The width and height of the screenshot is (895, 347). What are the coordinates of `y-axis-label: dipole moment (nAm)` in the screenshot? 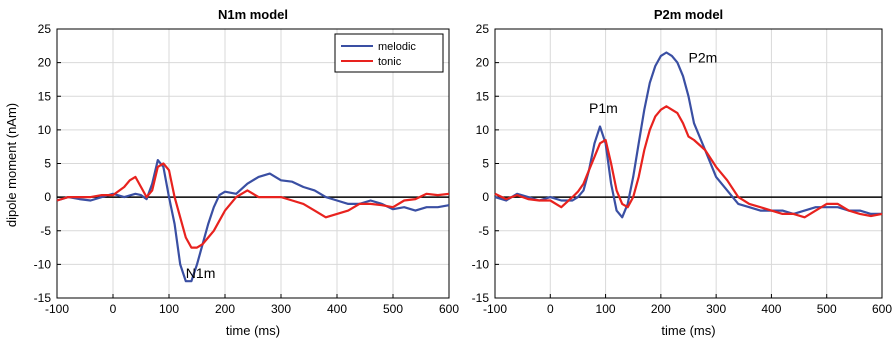 It's located at (11, 165).